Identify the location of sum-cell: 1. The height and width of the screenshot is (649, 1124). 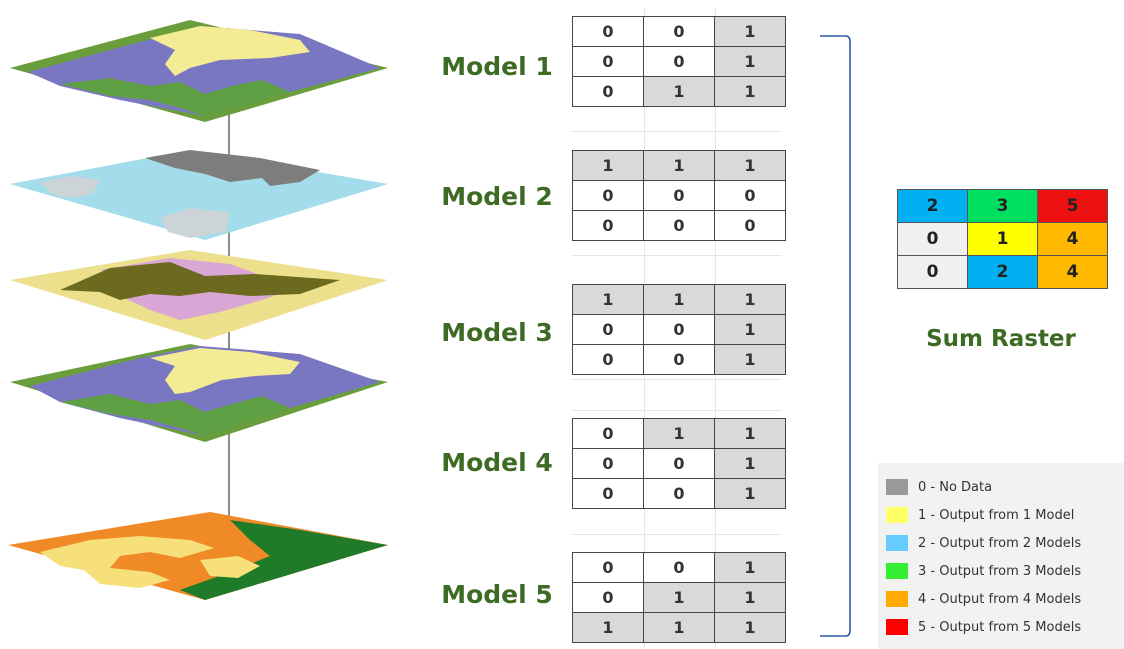
(1002, 239).